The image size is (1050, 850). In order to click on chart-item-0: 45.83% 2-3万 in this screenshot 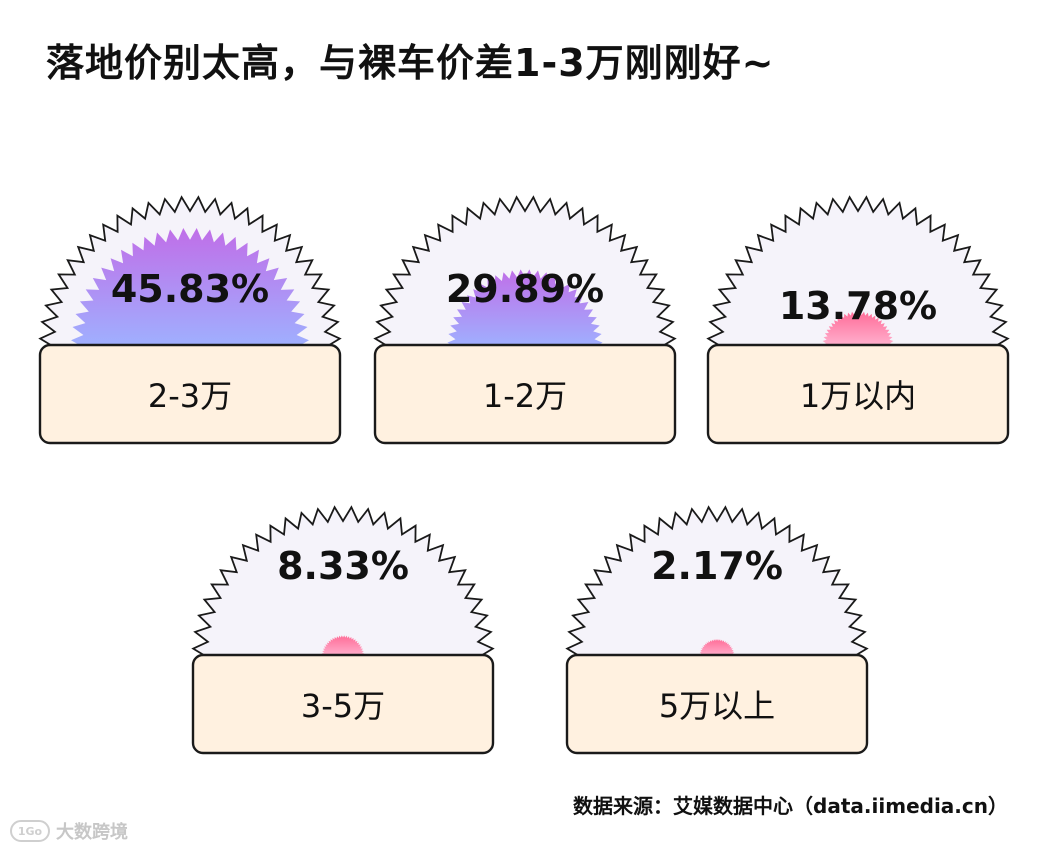, I will do `click(190, 320)`.